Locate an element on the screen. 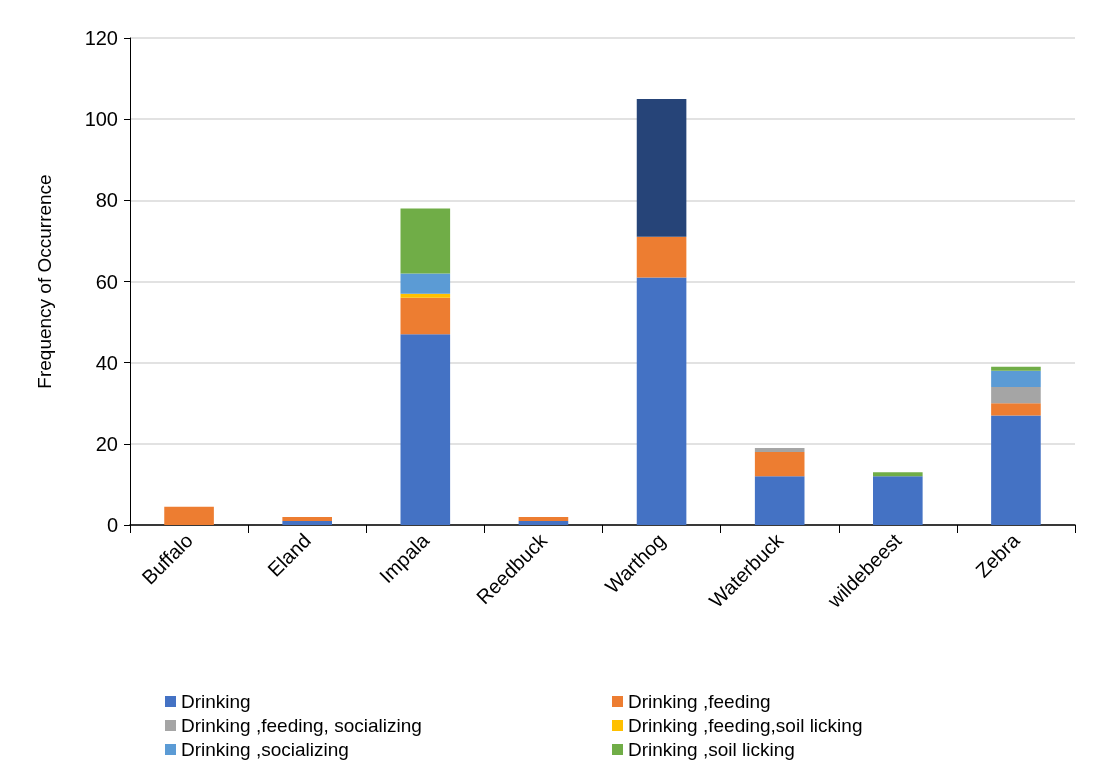  y-tick-label: 0 is located at coordinates (112, 525).